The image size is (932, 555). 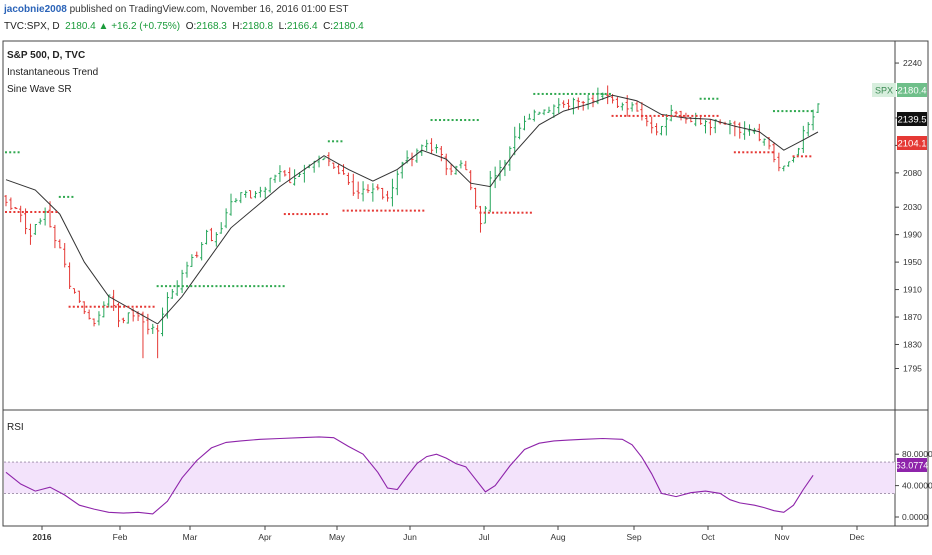 What do you see at coordinates (39, 89) in the screenshot?
I see `legend-indicator-sinewave: Sine Wave SR` at bounding box center [39, 89].